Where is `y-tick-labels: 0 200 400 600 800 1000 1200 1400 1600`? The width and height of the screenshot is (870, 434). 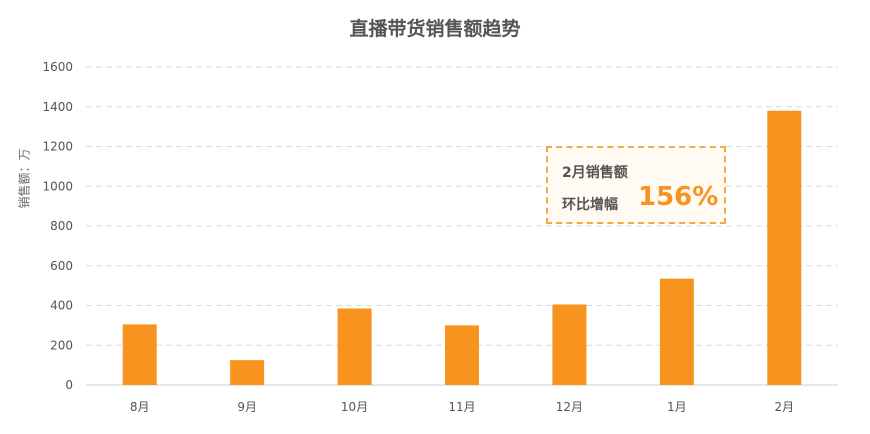 y-tick-labels: 0 200 400 600 800 1000 1200 1400 1600 is located at coordinates (57, 226).